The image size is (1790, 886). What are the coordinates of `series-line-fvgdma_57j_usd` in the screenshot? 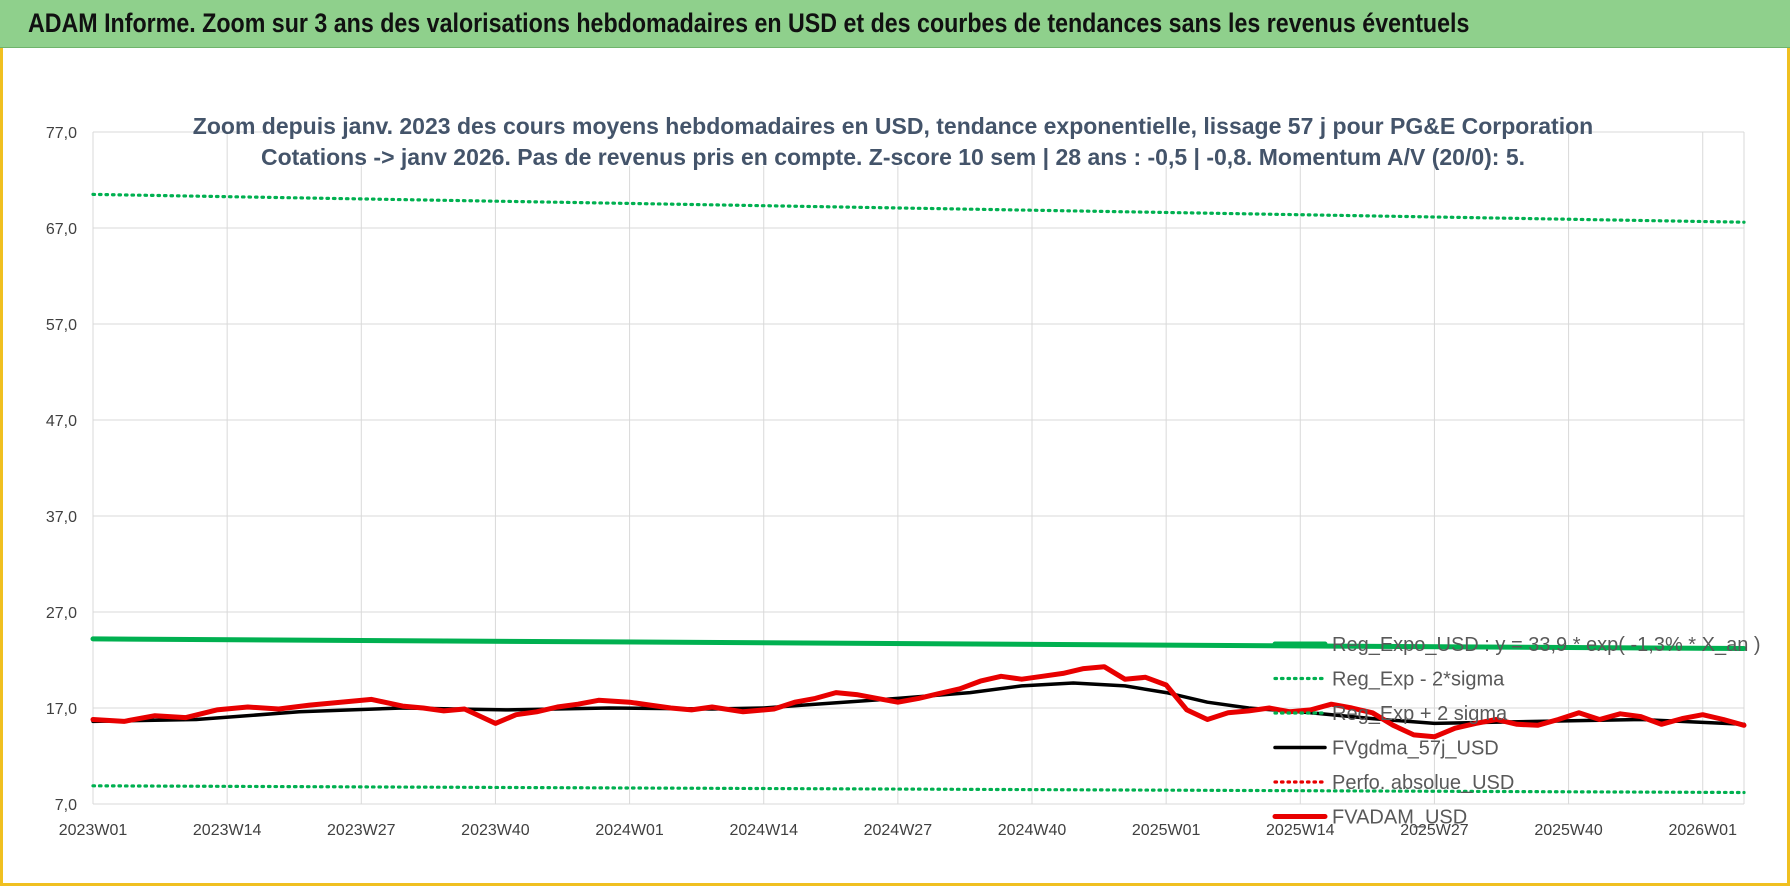 It's located at (918, 704).